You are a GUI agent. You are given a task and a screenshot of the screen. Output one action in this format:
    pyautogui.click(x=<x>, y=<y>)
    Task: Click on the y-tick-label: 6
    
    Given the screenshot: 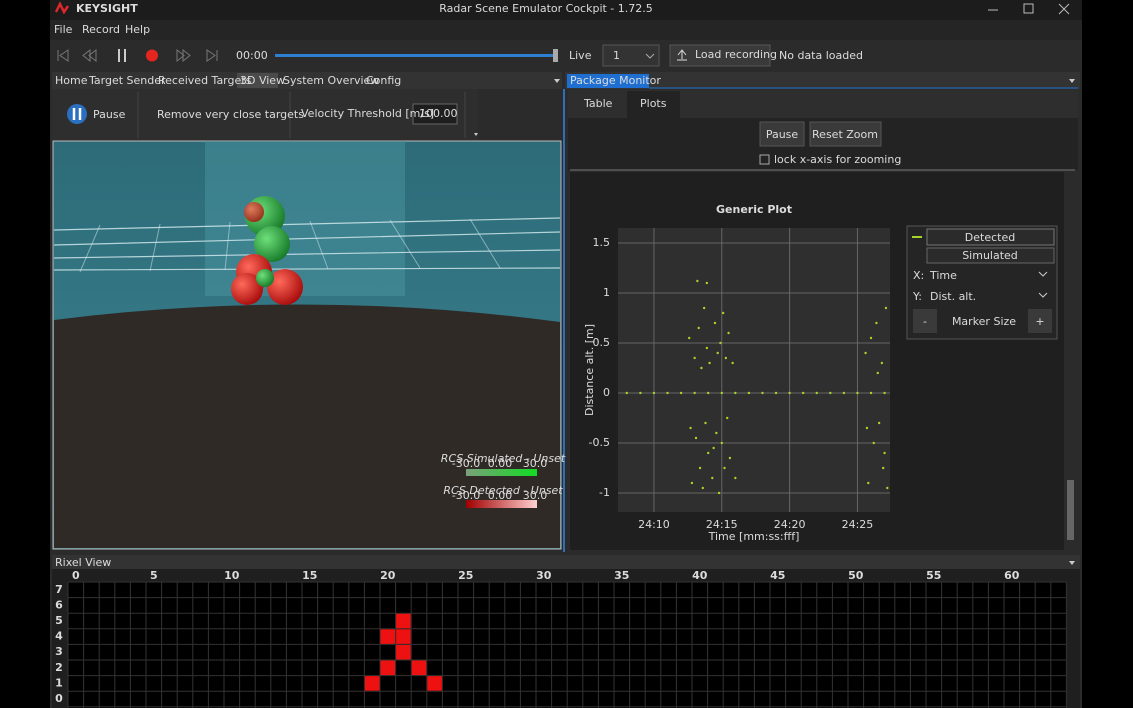 What is the action you would take?
    pyautogui.click(x=59, y=604)
    